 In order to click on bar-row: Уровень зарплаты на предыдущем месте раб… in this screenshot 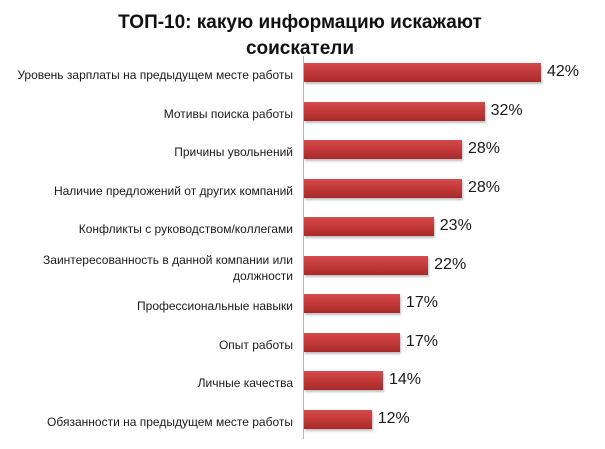, I will do `click(302, 75)`.